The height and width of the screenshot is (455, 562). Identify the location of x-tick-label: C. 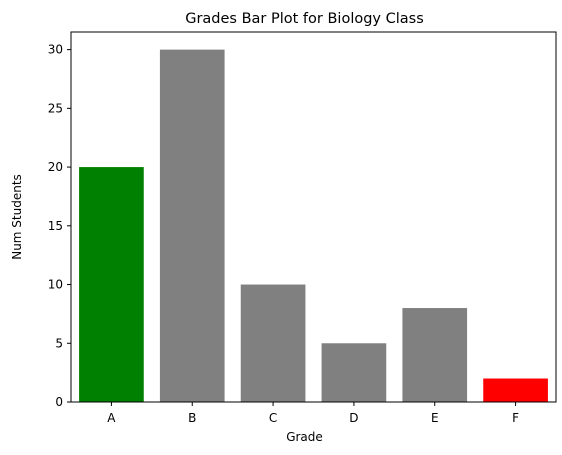
(273, 418).